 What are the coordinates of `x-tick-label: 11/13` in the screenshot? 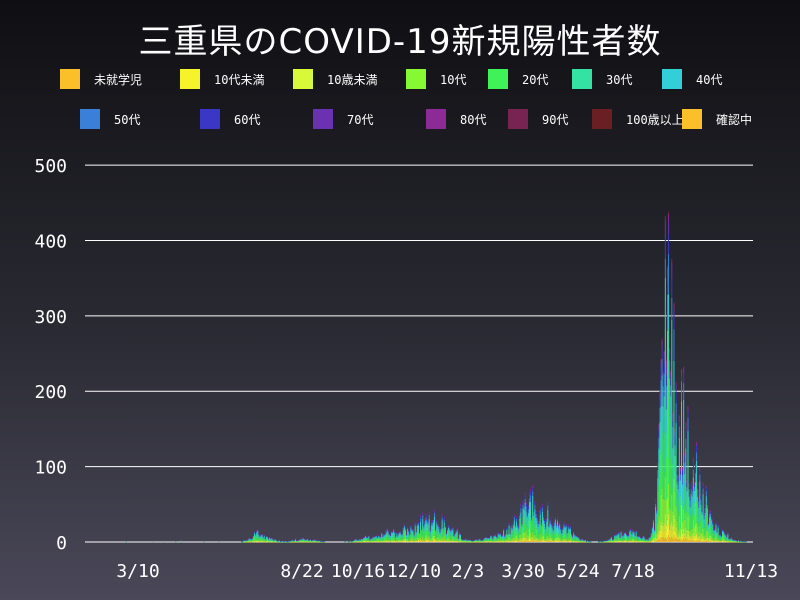 It's located at (751, 571).